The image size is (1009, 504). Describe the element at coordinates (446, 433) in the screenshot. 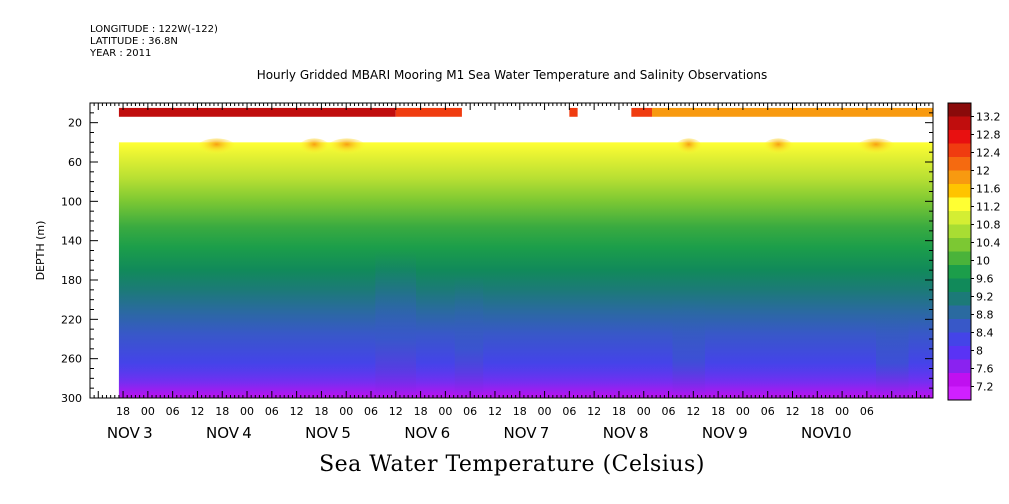

I see `x-day-label: 6` at that location.